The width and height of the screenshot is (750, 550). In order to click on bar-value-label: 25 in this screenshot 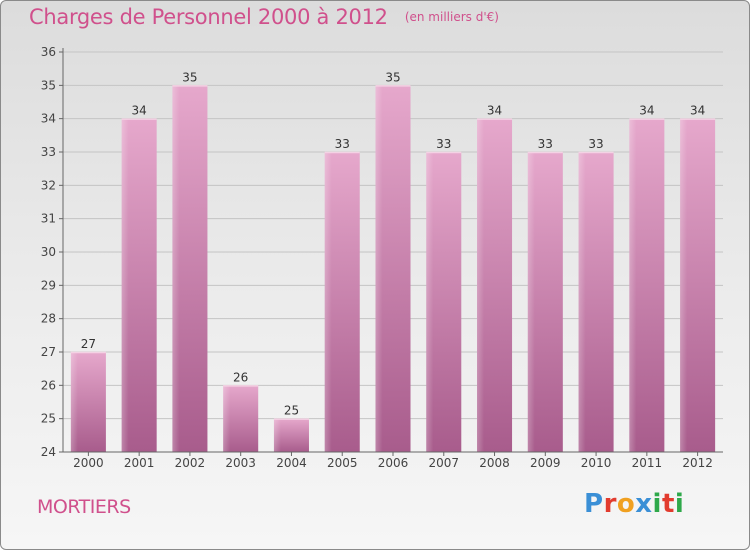, I will do `click(291, 411)`.